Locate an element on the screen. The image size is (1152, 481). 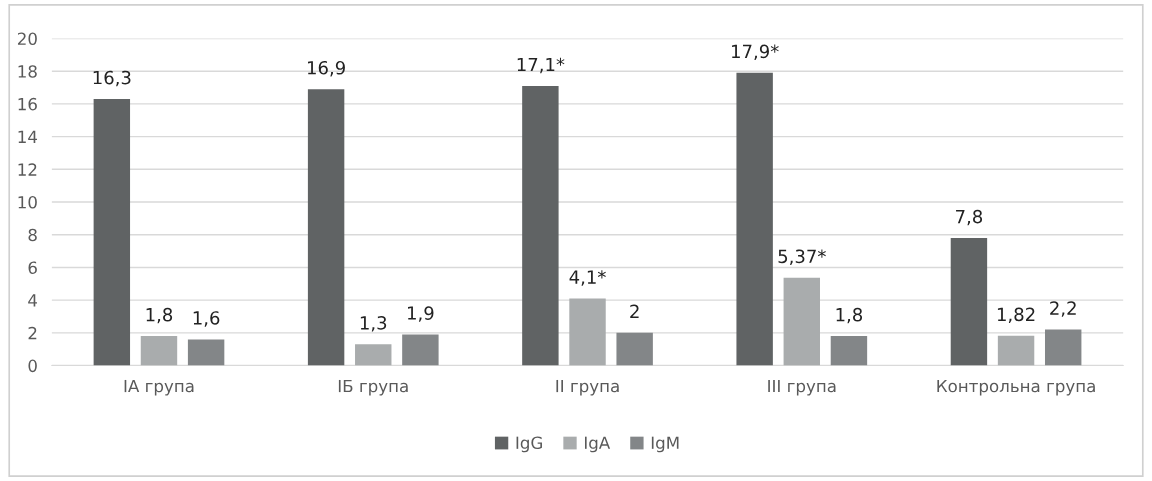
legend-label: IgA is located at coordinates (597, 444).